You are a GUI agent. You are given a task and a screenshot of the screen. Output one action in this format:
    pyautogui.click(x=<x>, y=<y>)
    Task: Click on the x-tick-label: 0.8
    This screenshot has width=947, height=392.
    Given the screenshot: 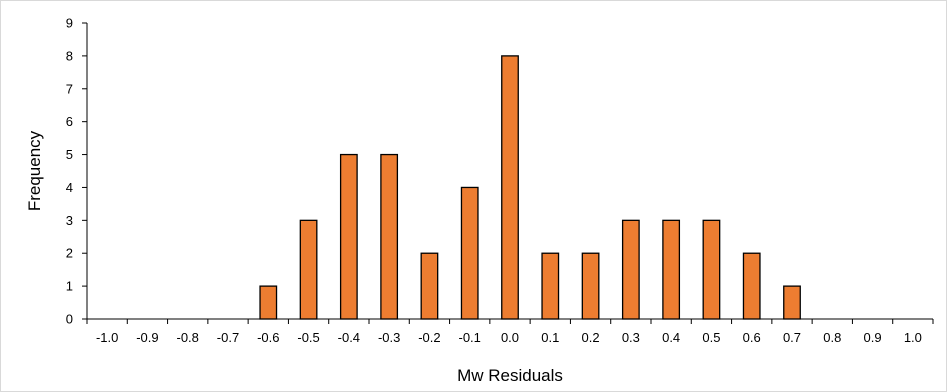 What is the action you would take?
    pyautogui.click(x=832, y=337)
    